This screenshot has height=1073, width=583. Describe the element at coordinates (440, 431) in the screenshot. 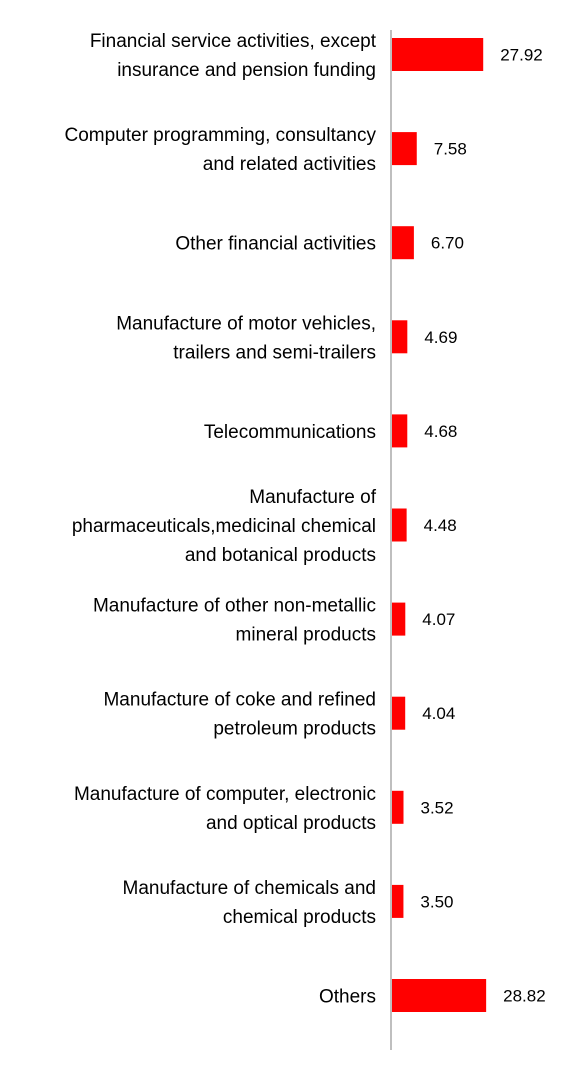

I see `value-label-4: 4.68` at that location.